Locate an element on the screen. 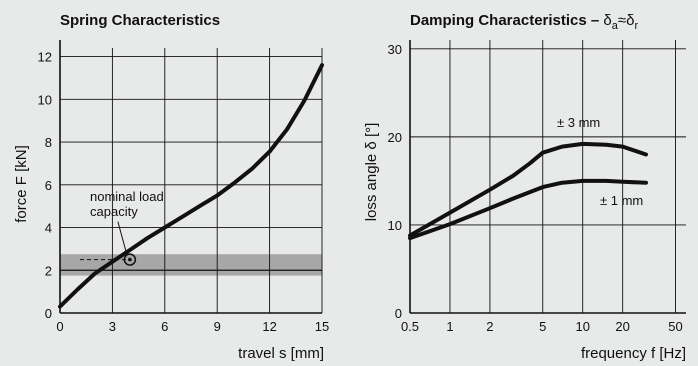 Image resolution: width=698 pixels, height=366 pixels. spring-x-tick-label: 3 is located at coordinates (112, 326).